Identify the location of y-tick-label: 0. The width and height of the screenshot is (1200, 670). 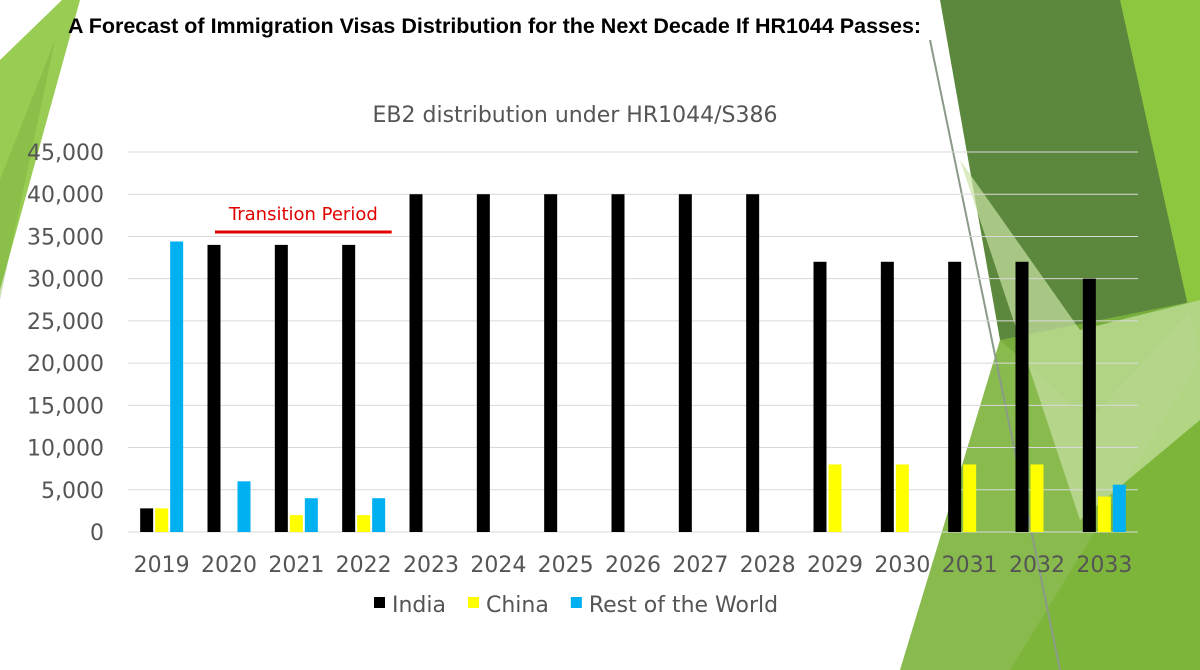
(97, 533).